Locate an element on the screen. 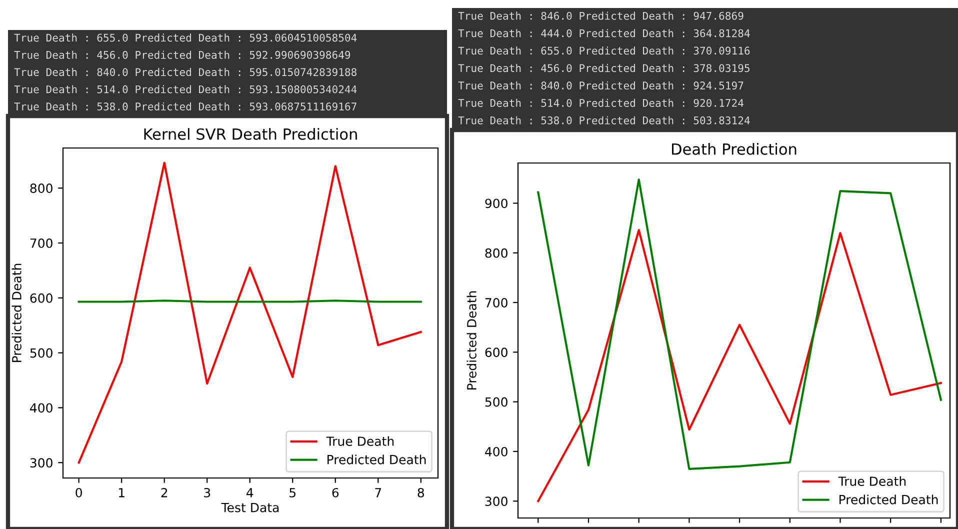 The width and height of the screenshot is (958, 529). text: True Death : 538.0 Predicted Death : 593.0687511169167 is located at coordinates (185, 106).